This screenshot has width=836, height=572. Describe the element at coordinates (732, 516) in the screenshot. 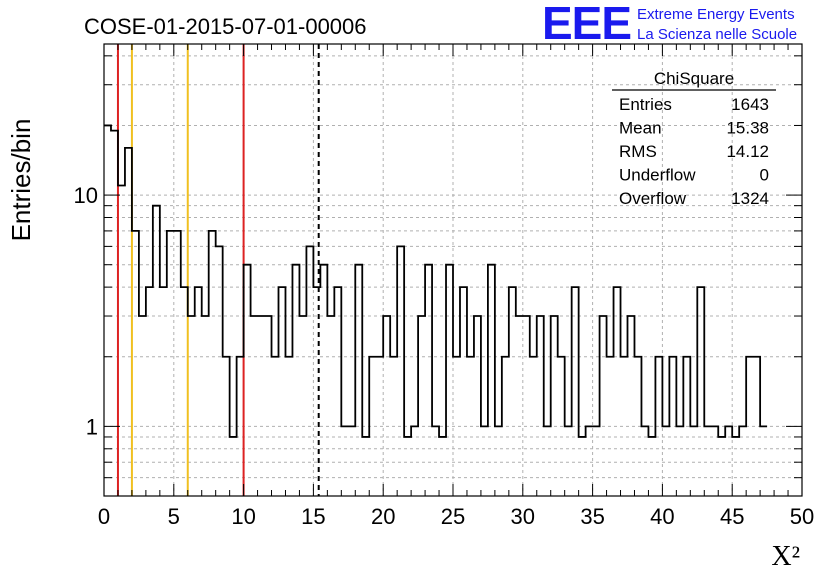

I see `x-tick-label: 45` at that location.